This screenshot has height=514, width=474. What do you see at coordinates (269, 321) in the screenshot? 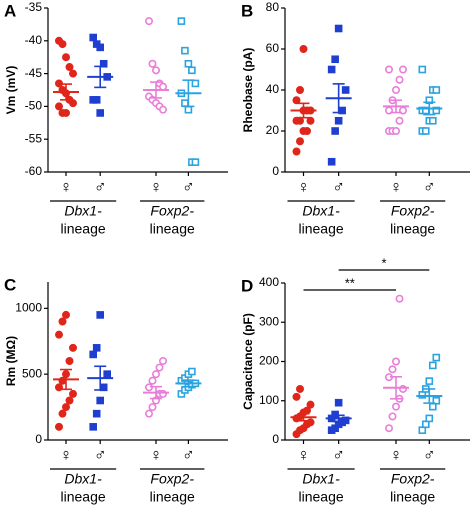
I see `y-tick-label: 300` at bounding box center [269, 321].